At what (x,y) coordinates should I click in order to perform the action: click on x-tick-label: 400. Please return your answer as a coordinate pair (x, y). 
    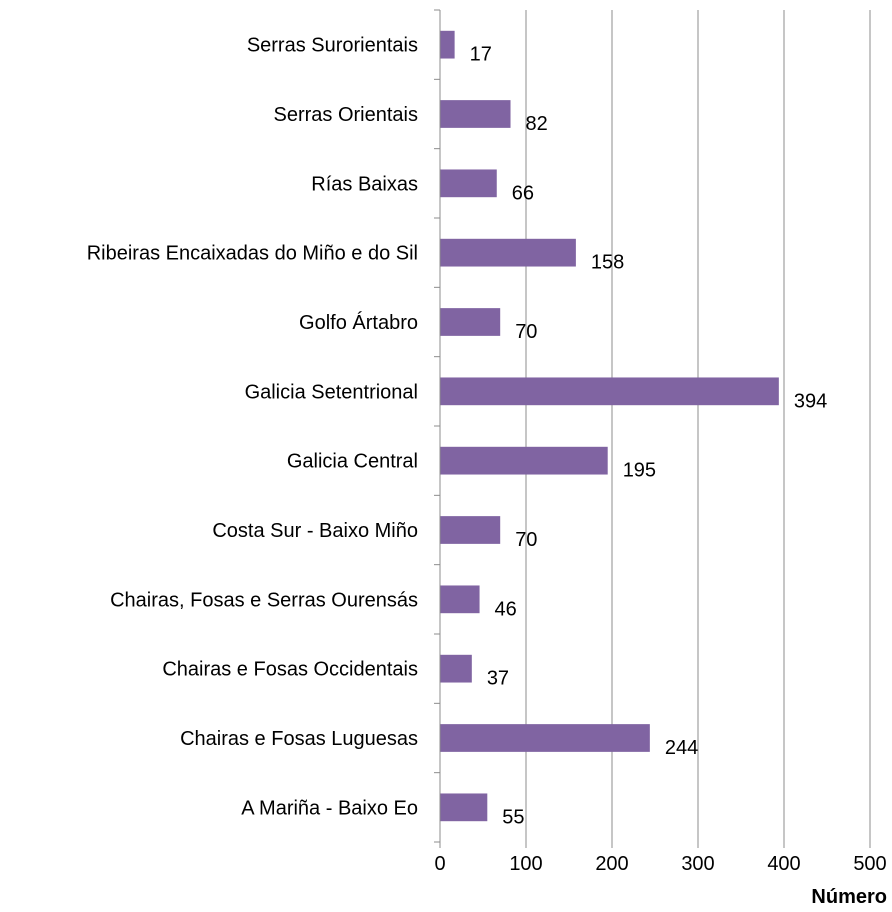
    Looking at the image, I should click on (783, 864).